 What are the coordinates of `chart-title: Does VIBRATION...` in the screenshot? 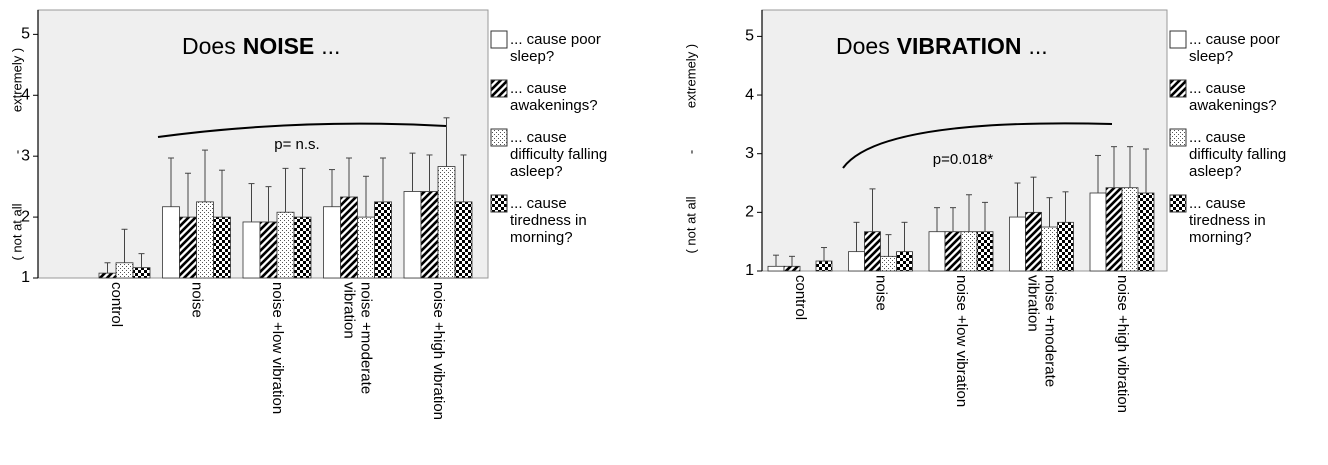 It's located at (942, 46).